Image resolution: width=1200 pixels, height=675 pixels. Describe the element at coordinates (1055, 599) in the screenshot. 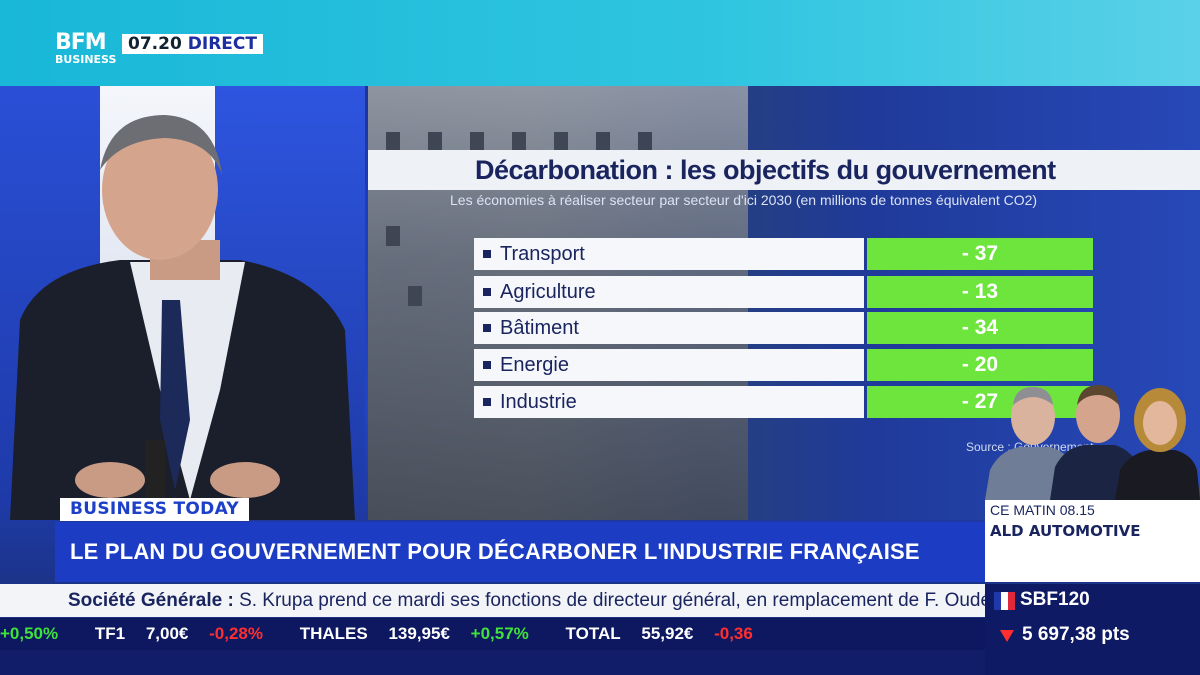

I see `index-name: SBF120` at that location.